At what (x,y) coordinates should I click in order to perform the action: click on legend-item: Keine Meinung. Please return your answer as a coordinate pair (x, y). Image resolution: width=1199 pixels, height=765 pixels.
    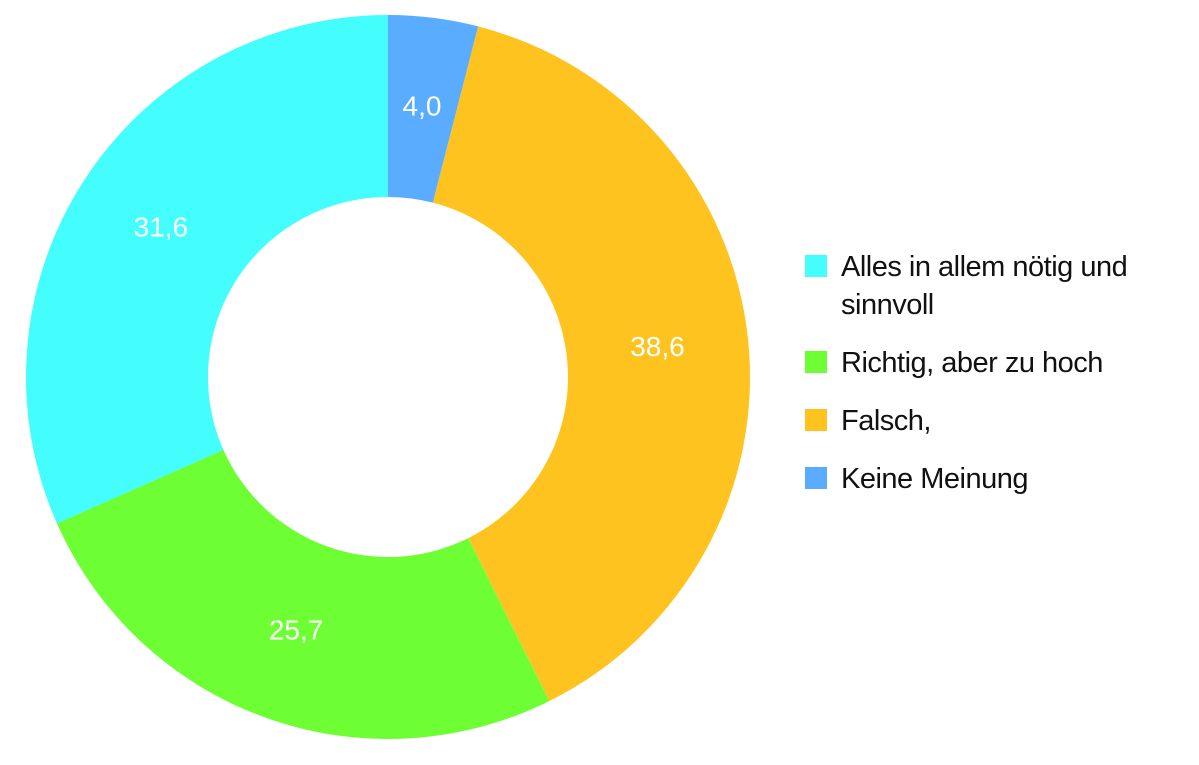
    Looking at the image, I should click on (997, 479).